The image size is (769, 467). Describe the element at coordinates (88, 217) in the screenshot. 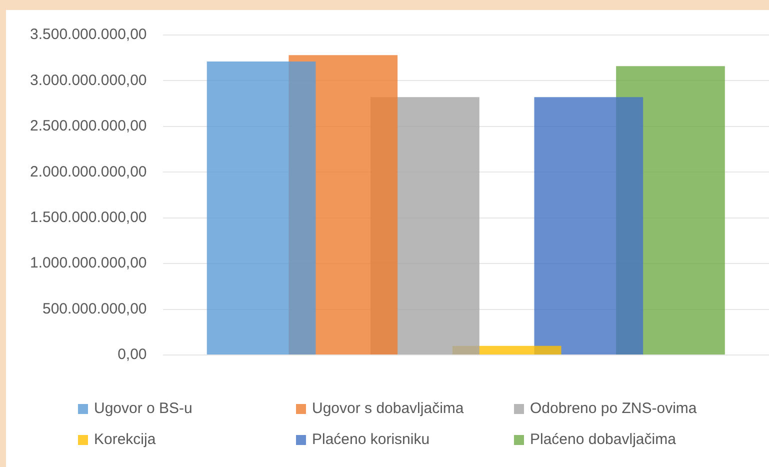

I see `y-tick-label: 1.500.000.000,00` at that location.